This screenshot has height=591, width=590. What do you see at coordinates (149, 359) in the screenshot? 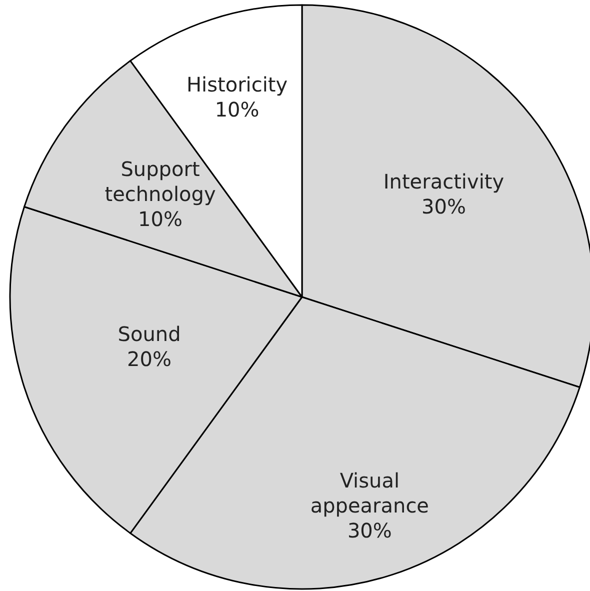
I see `data-label: 20%` at bounding box center [149, 359].